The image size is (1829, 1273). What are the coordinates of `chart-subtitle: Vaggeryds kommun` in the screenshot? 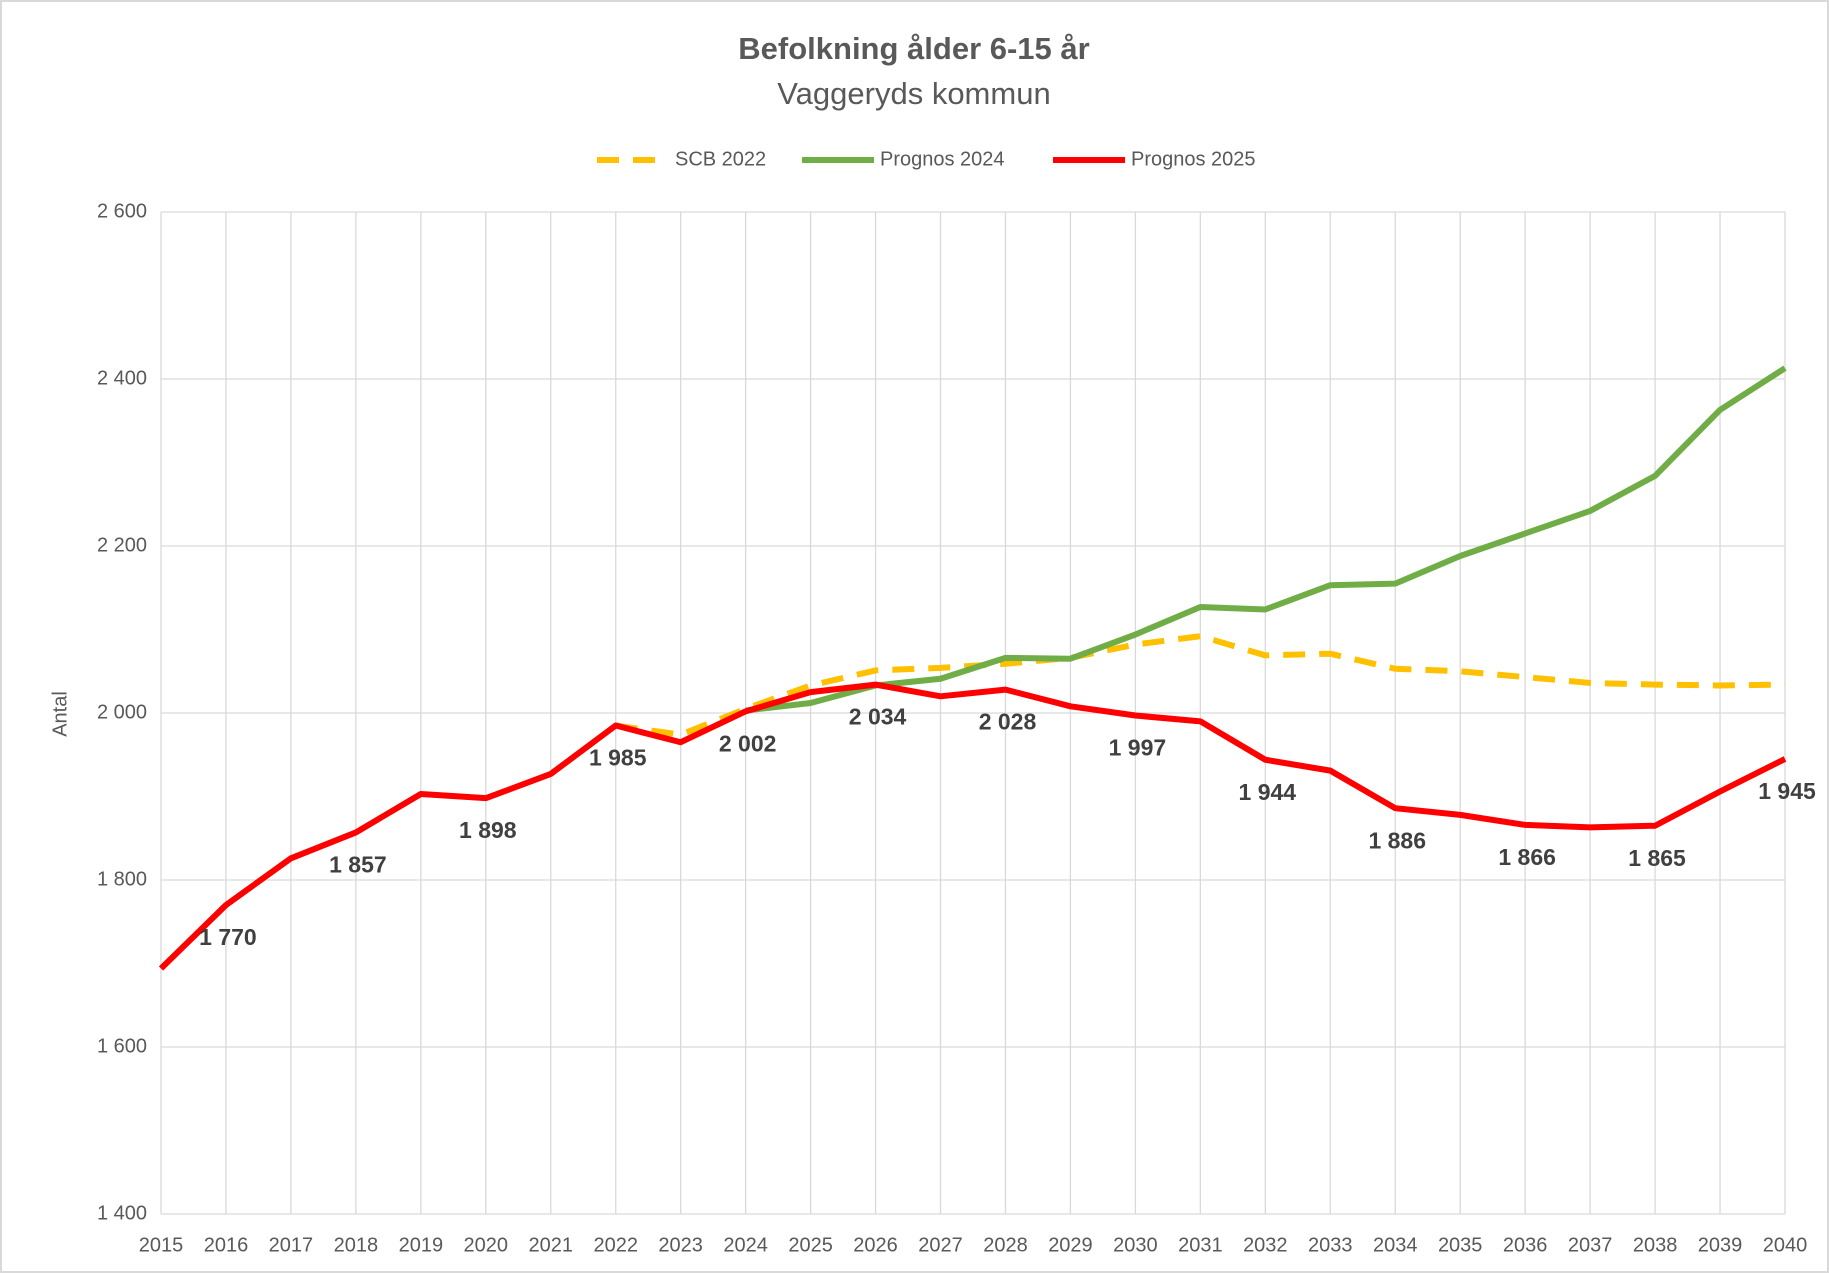 It's located at (913, 93).